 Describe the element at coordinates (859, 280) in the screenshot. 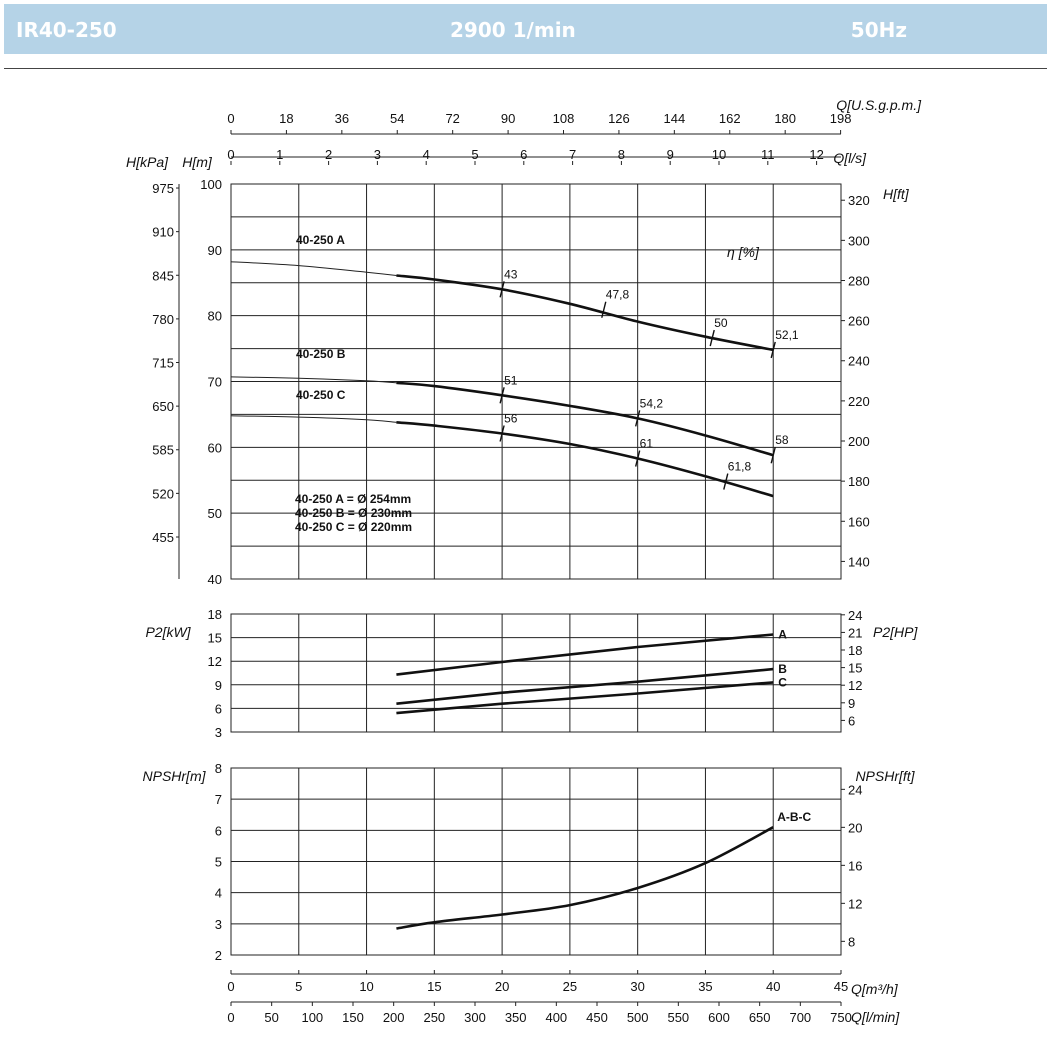

I see `head-ft-tick-label: 280` at that location.